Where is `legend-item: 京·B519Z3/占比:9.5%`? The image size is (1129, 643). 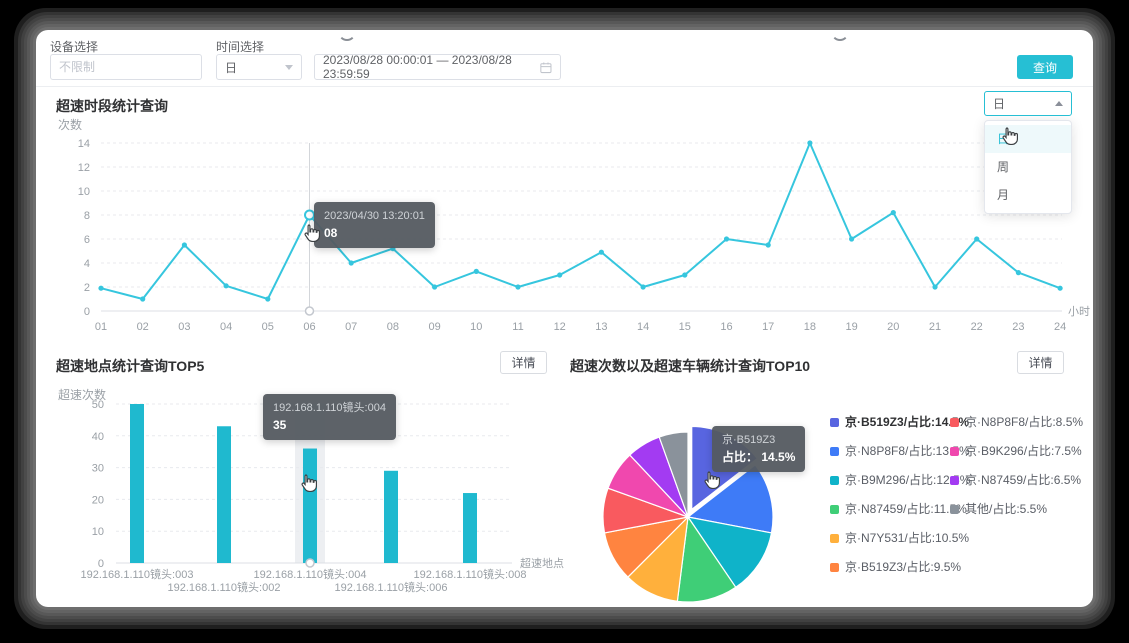 legend-item: 京·B519Z3/占比:9.5% is located at coordinates (895, 567).